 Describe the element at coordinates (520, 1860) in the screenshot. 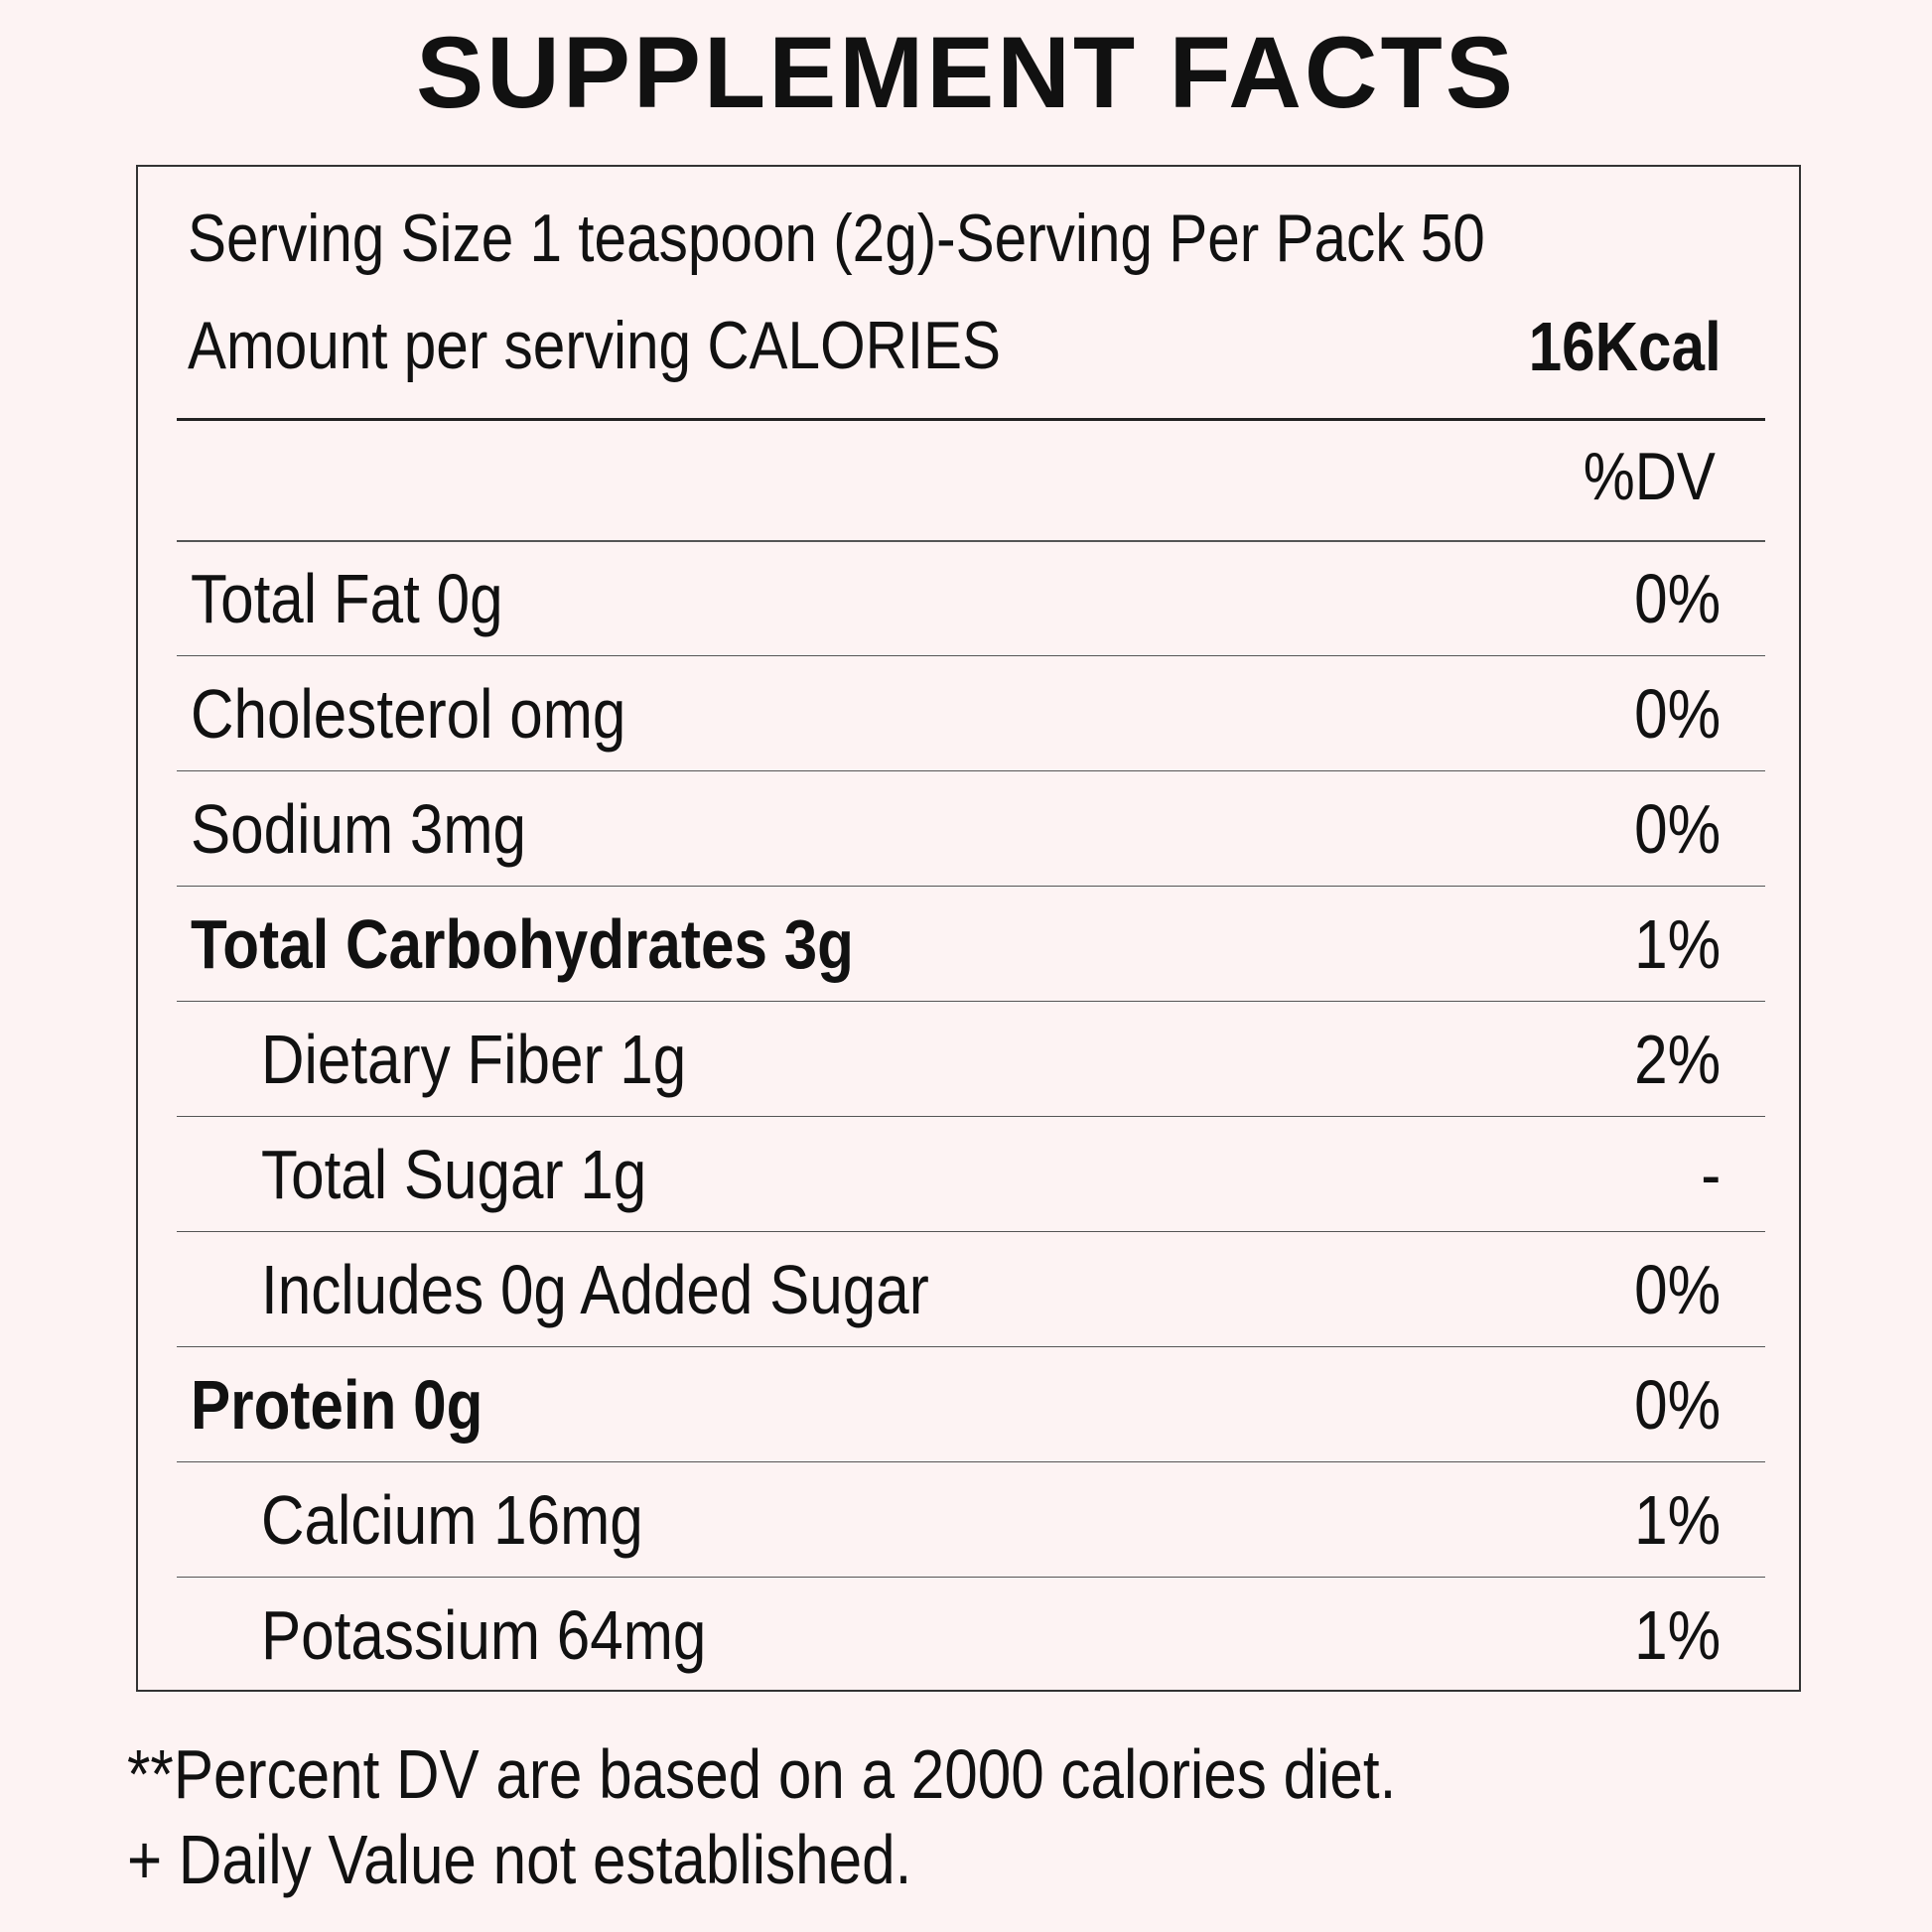

I see `footnote-daily-value: + Daily Value not established.` at that location.